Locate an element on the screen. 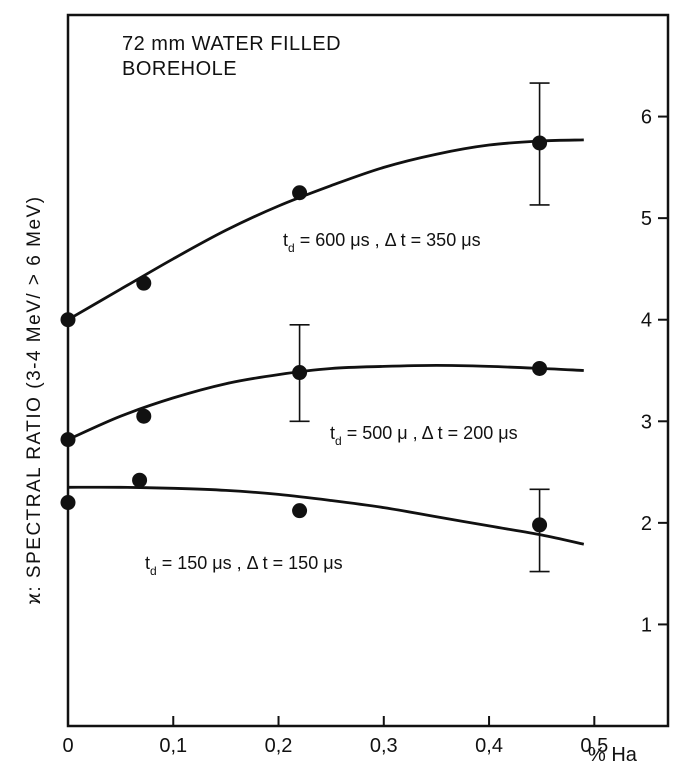  x-tick-label-0: 0 is located at coordinates (67, 746).